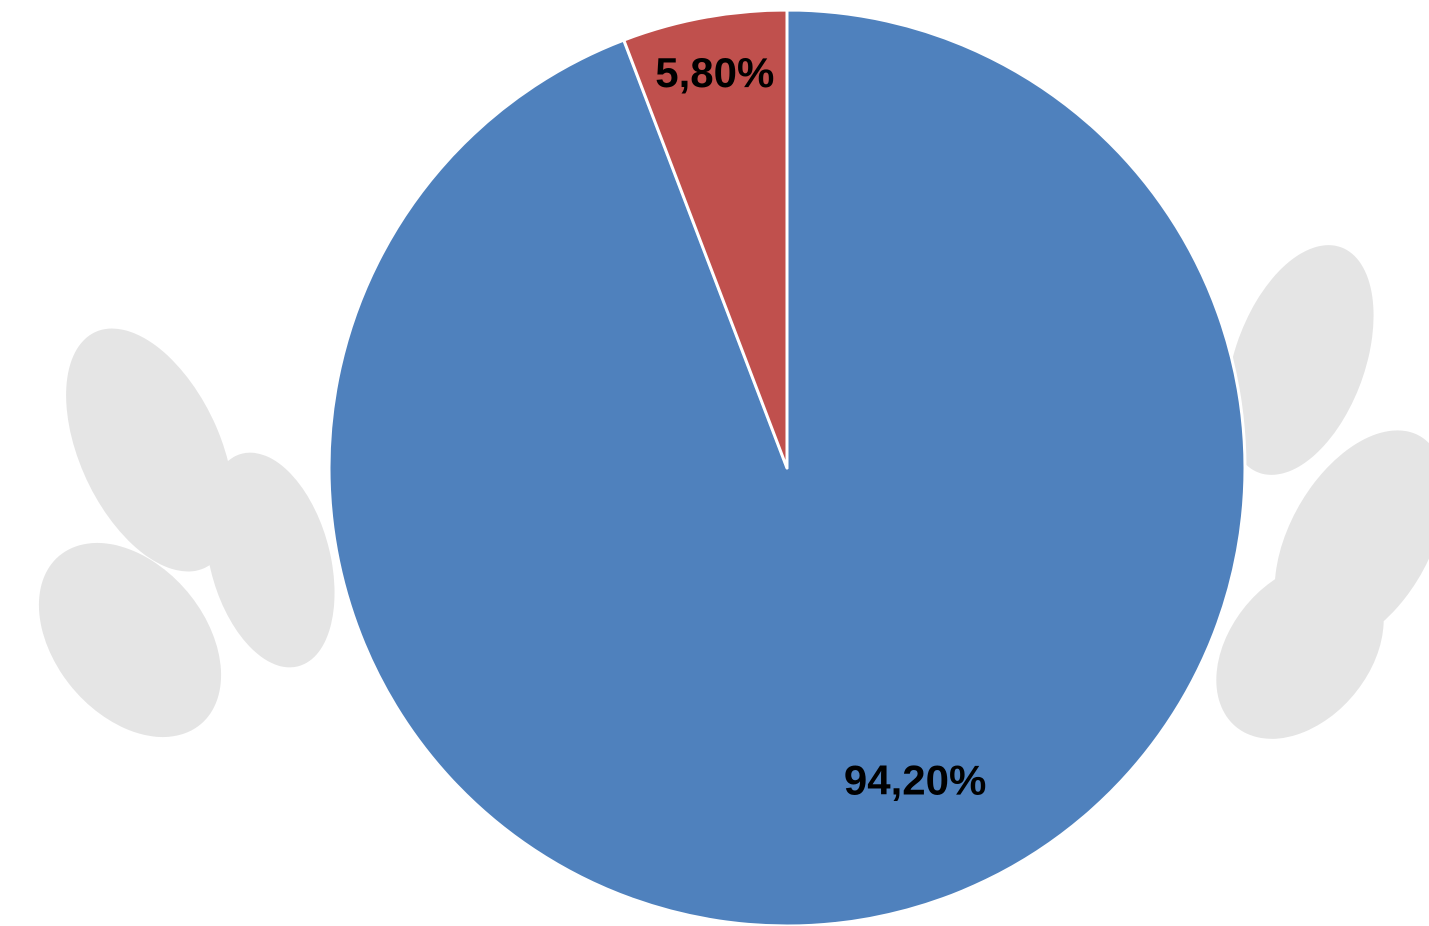 The image size is (1429, 926). What do you see at coordinates (705, 239) in the screenshot?
I see `pie-slice` at bounding box center [705, 239].